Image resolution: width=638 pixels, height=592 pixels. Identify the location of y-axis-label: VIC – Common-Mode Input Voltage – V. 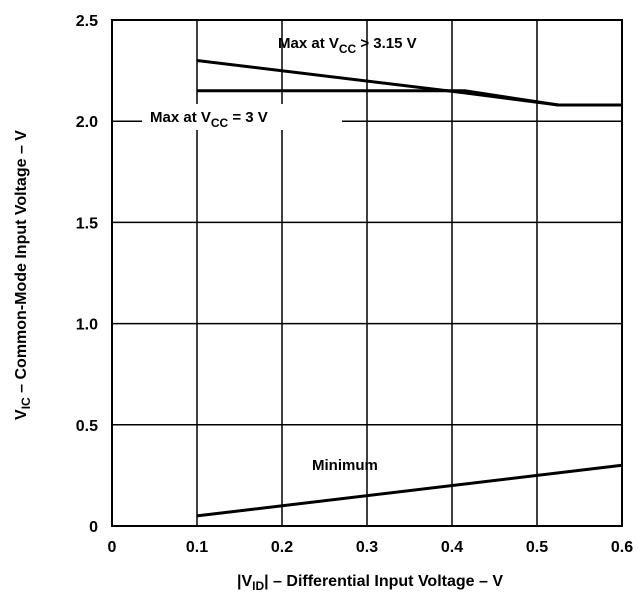
(23, 275).